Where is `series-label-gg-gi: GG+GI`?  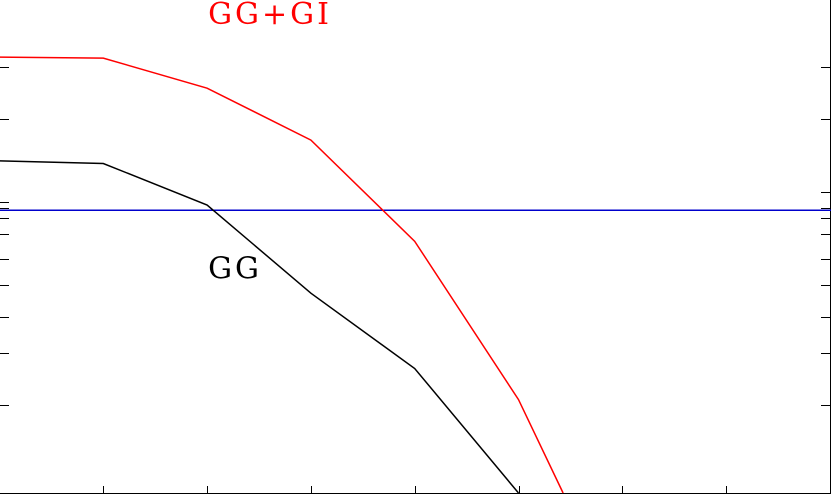
series-label-gg-gi: GG+GI is located at coordinates (270, 16).